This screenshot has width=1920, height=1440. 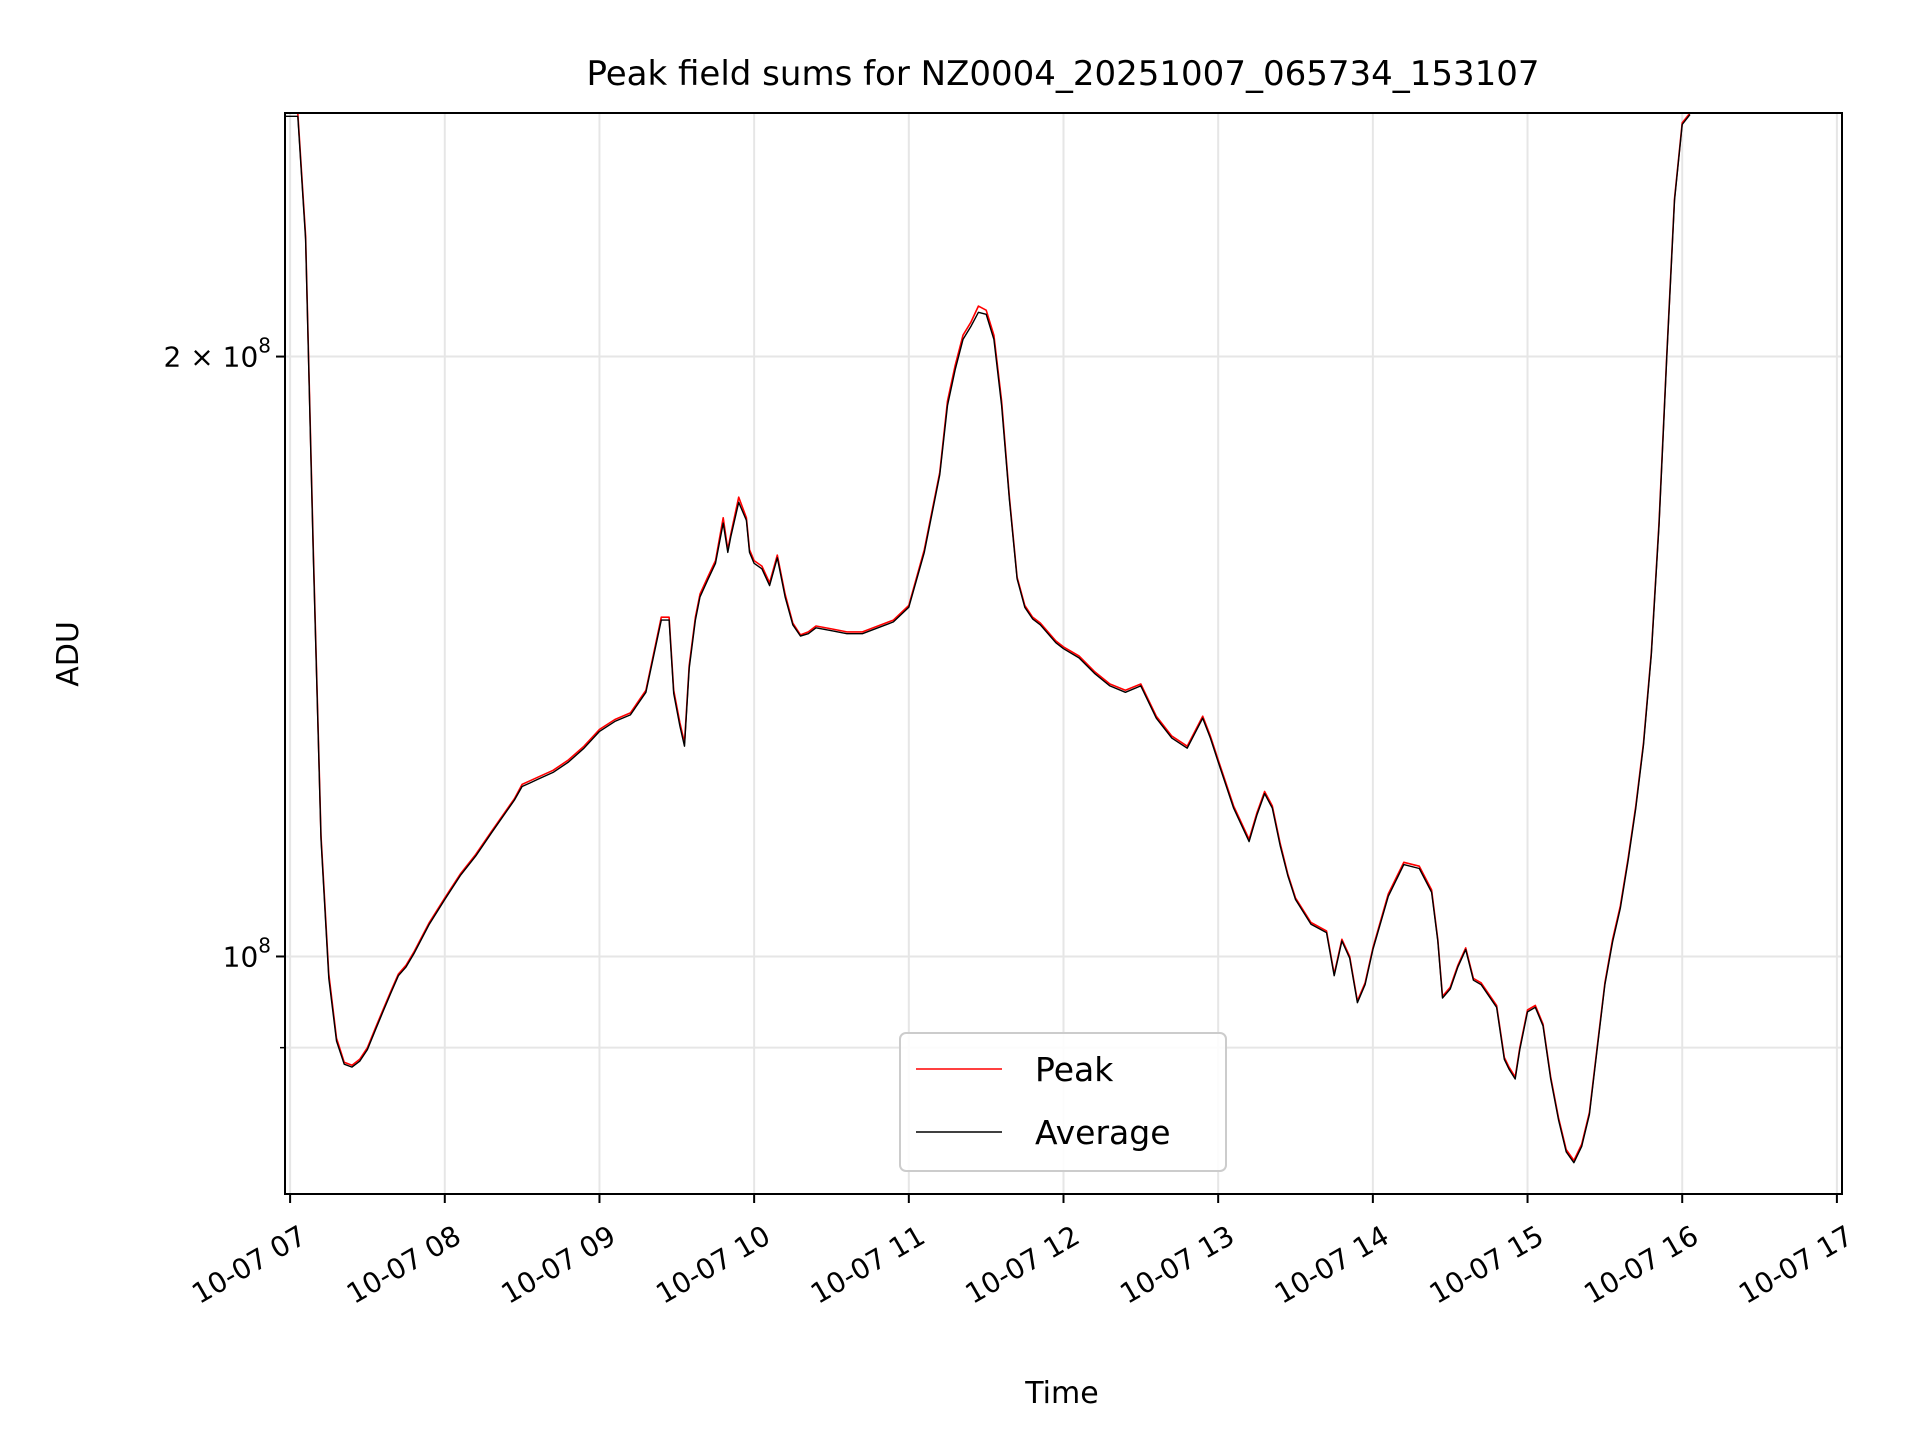 What do you see at coordinates (249, 1265) in the screenshot?
I see `x-tick-label: 10-07 07` at bounding box center [249, 1265].